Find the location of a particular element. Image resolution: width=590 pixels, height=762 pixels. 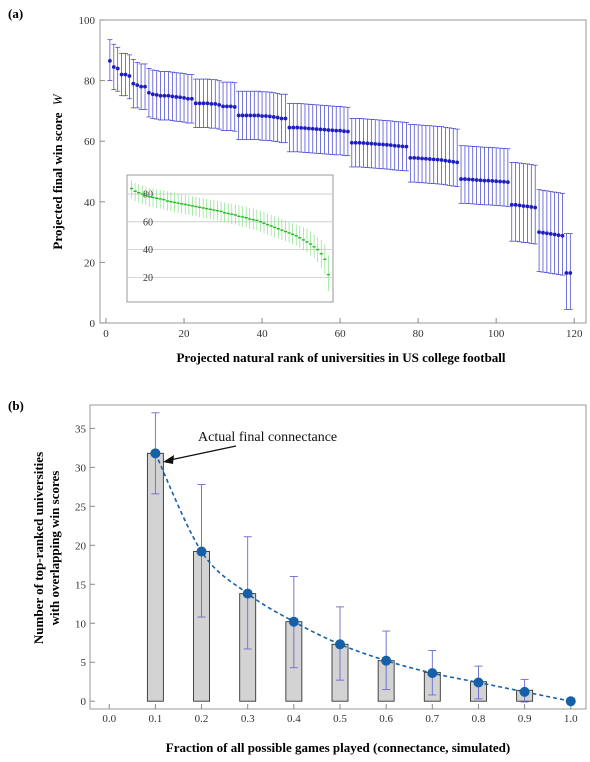

annotation-arrowhead is located at coordinates (168, 459).